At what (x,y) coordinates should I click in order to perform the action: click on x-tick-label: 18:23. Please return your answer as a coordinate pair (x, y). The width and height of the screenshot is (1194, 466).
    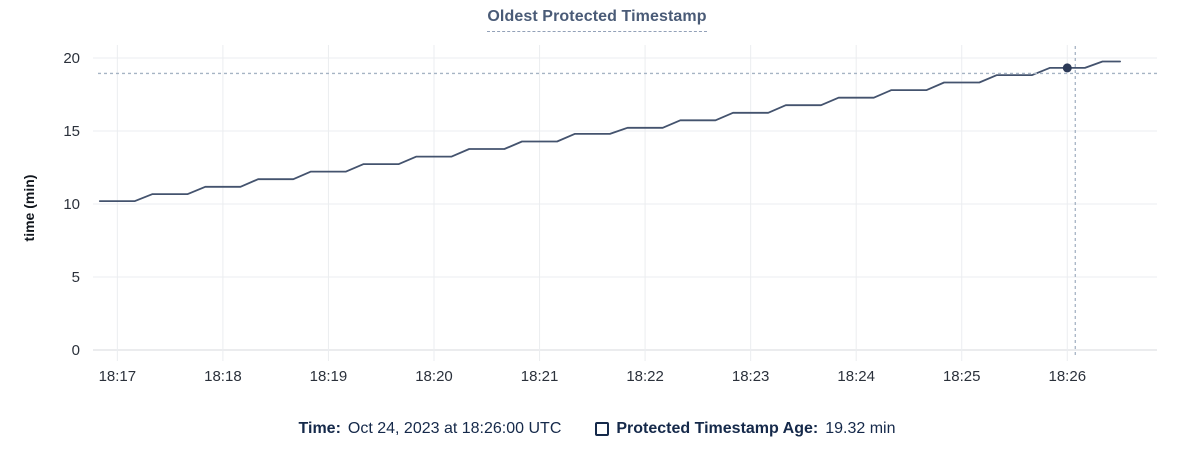
    Looking at the image, I should click on (751, 376).